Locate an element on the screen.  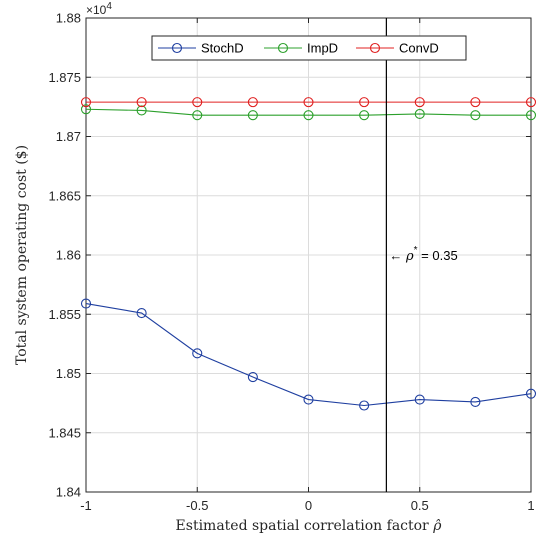
legend-label: ConvD is located at coordinates (419, 48).